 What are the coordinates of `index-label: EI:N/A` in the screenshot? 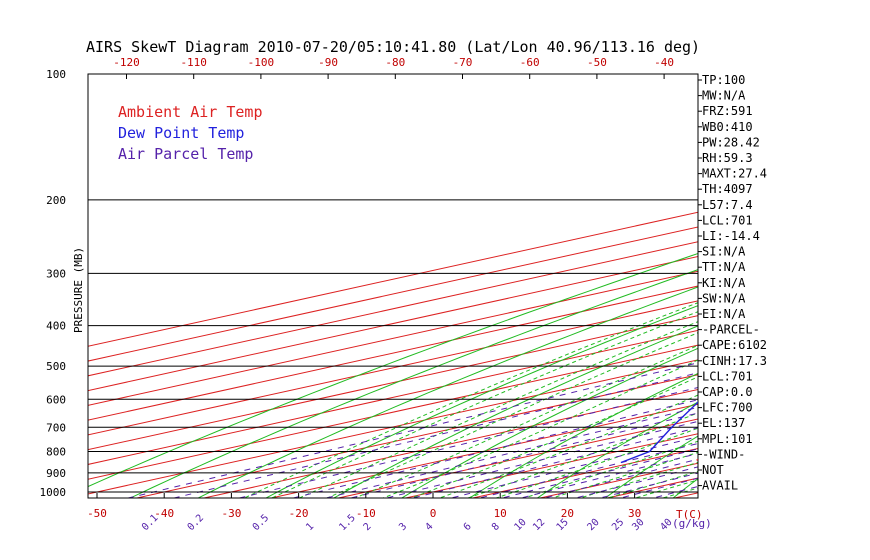 It's located at (724, 314).